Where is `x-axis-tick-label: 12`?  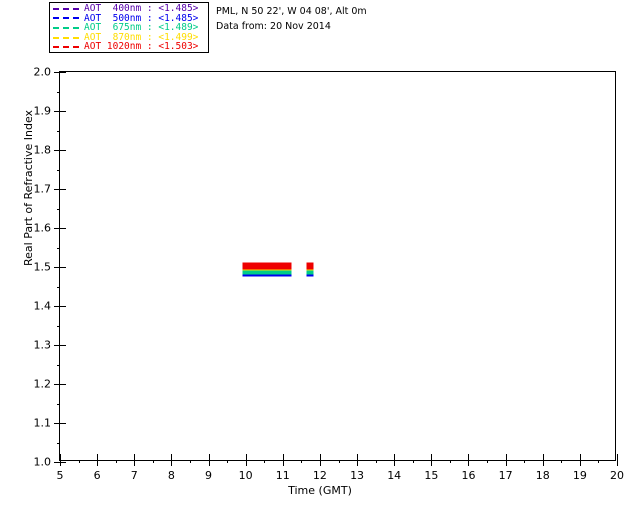 x-axis-tick-label: 12 is located at coordinates (319, 475).